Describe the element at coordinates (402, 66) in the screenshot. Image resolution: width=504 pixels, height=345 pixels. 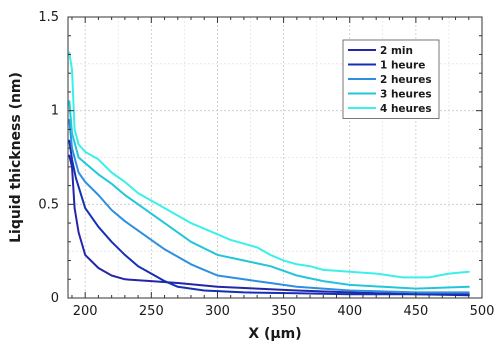
I see `legend-label: 1 heure` at that location.